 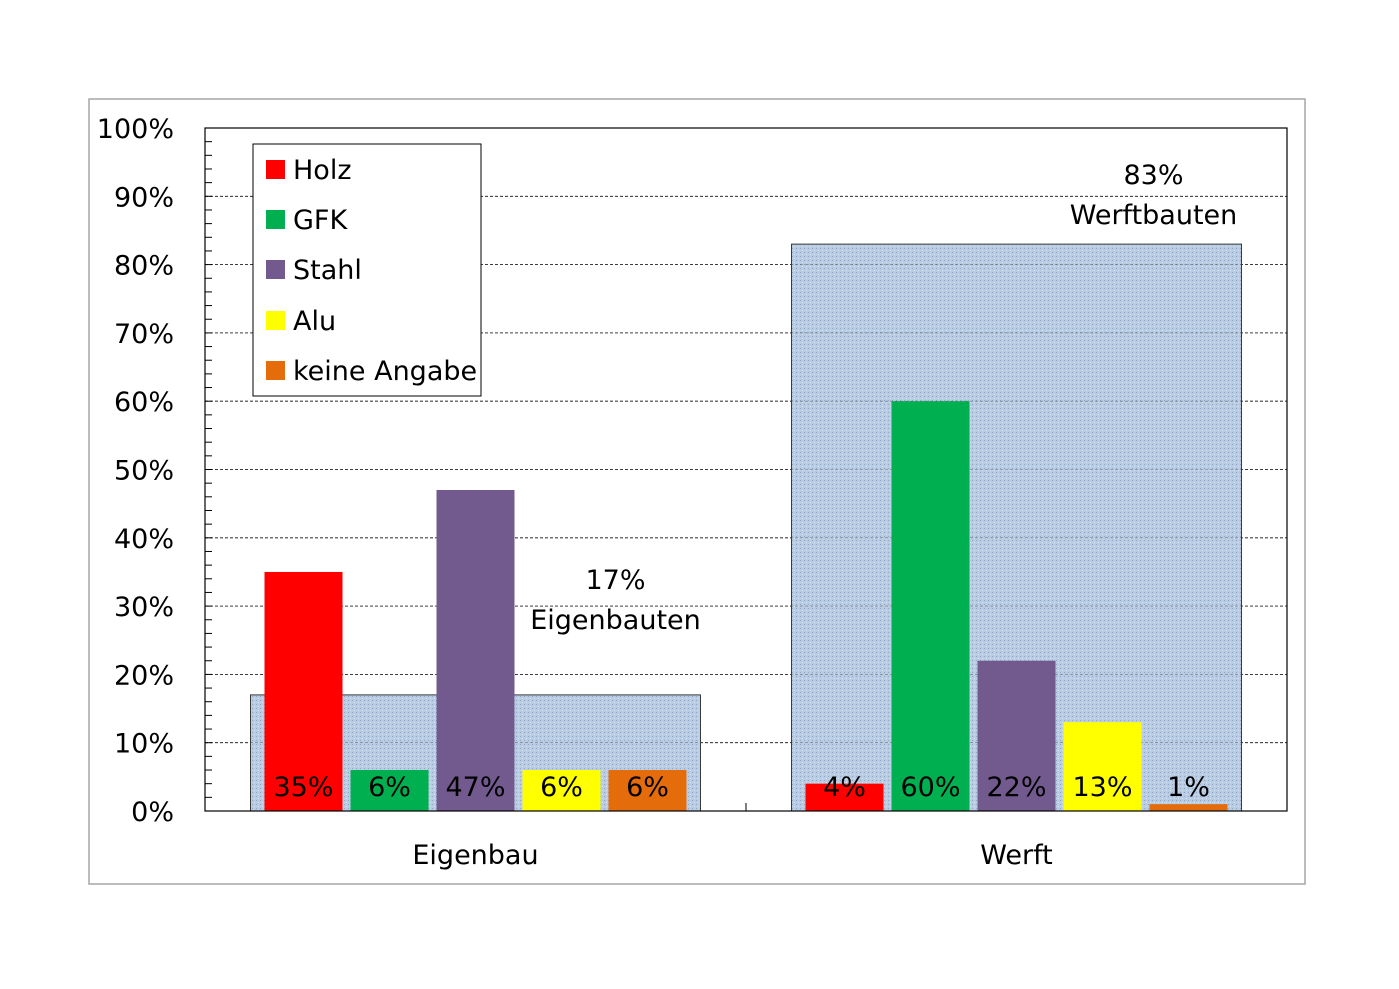 I want to click on legend-label: Holz, so click(x=322, y=170).